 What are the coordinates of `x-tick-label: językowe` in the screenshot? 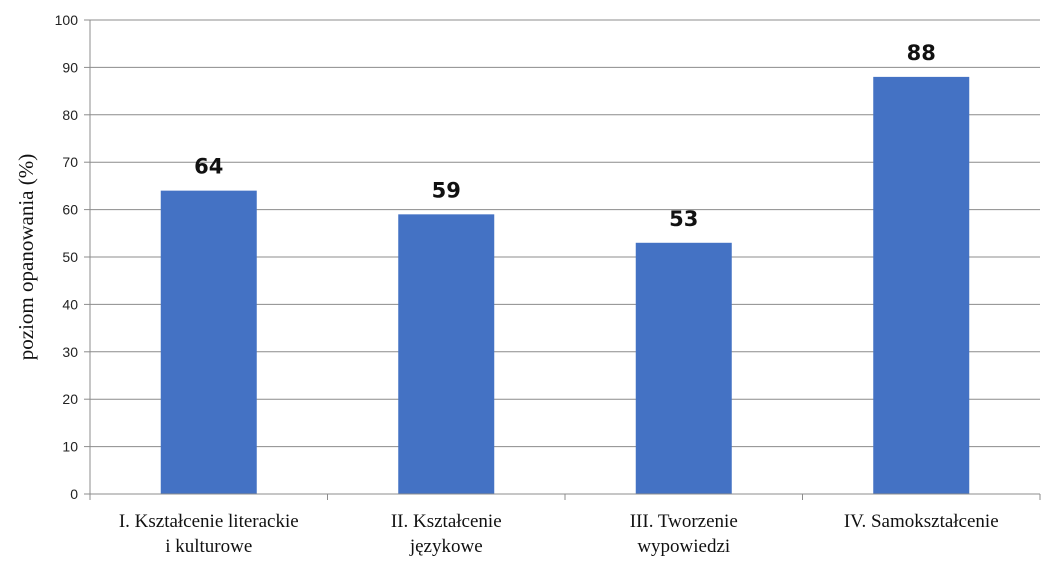 It's located at (446, 546).